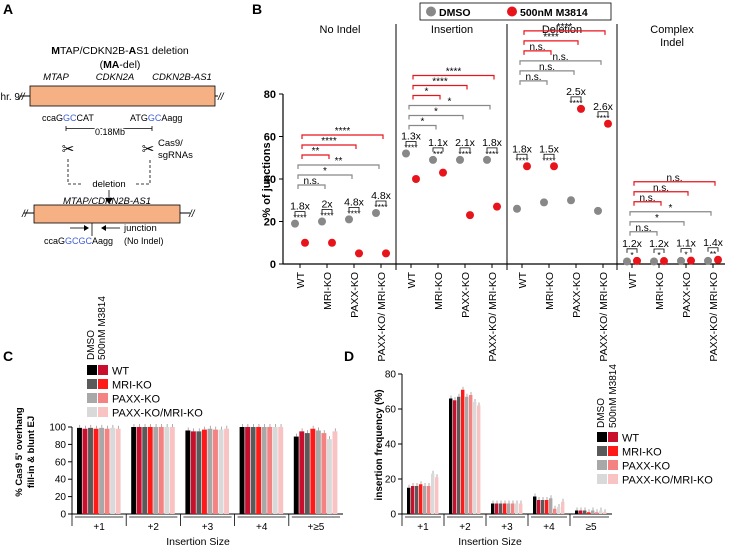 Image resolution: width=729 pixels, height=550 pixels. Describe the element at coordinates (115, 77) in the screenshot. I see `gene-label-cdkn2a: CDKN2A` at that location.